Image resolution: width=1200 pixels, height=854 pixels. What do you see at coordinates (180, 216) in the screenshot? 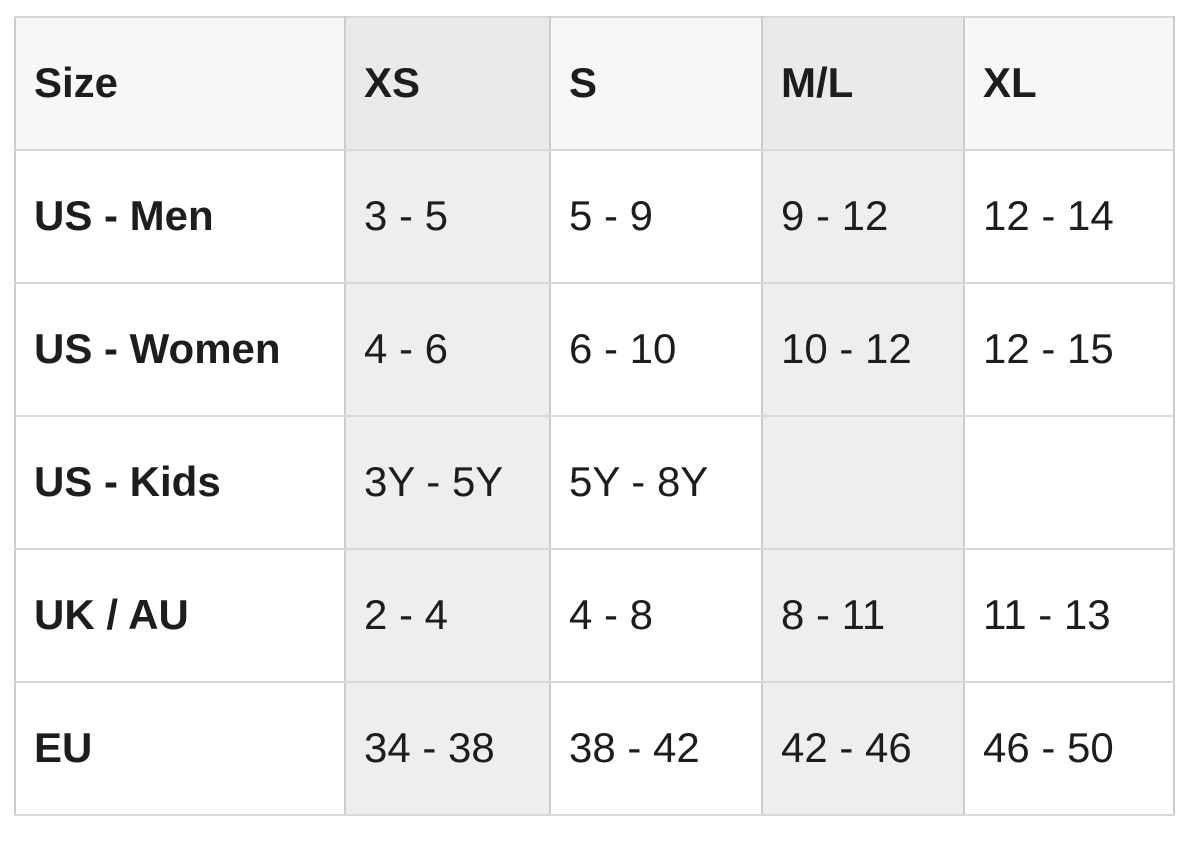
I see `row-label: US - Men` at bounding box center [180, 216].